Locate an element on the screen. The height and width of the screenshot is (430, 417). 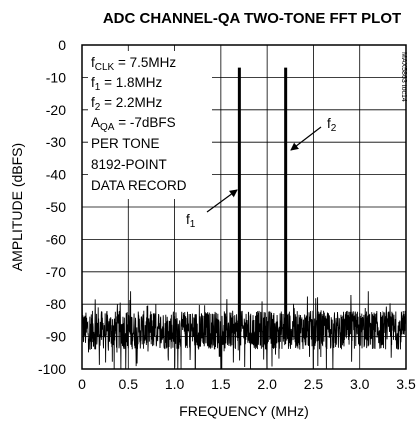
y-tick-label: -60 is located at coordinates (56, 239).